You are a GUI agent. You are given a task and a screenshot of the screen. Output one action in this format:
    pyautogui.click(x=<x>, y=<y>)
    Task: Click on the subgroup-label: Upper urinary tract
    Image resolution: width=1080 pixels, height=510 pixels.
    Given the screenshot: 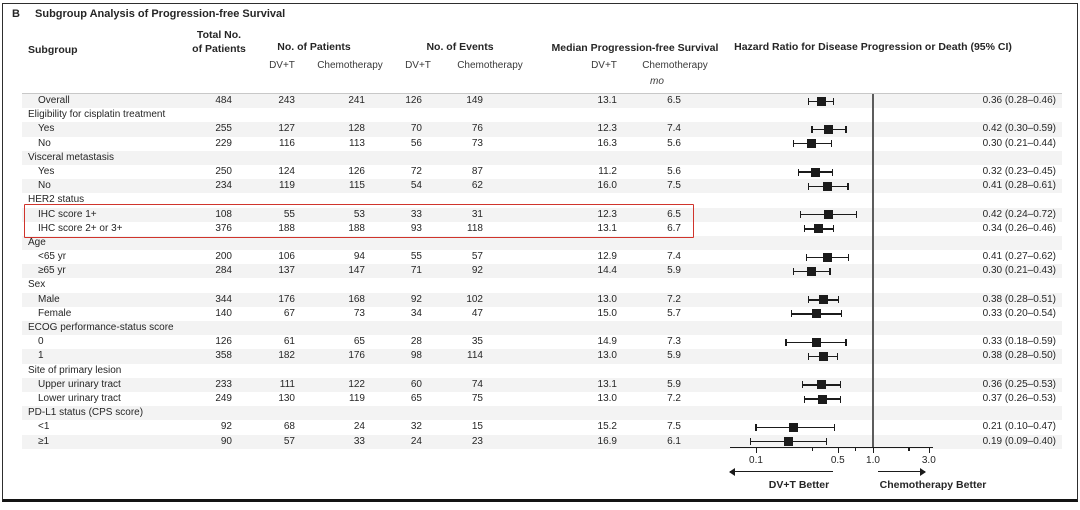 What is the action you would take?
    pyautogui.click(x=79, y=384)
    